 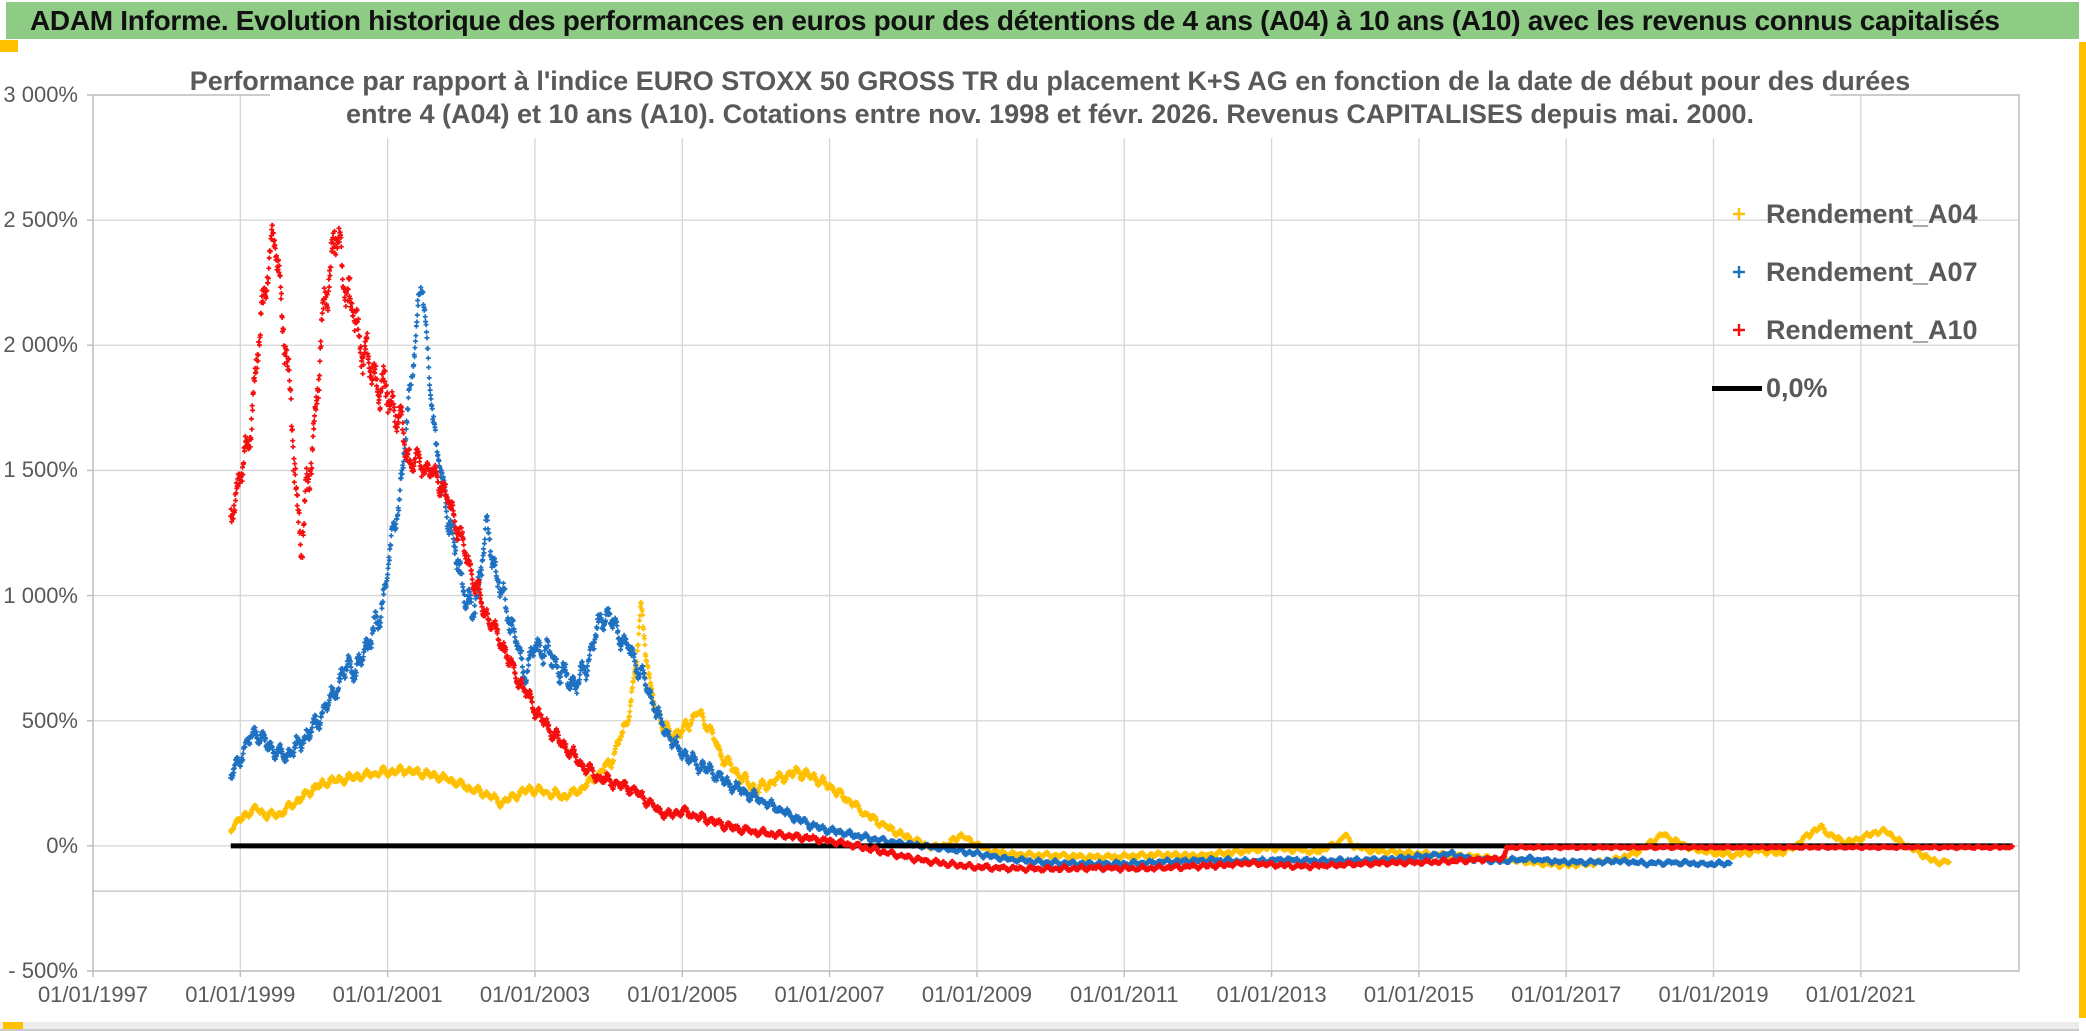 I want to click on y-tick-label: 1 000%, so click(x=40, y=595).